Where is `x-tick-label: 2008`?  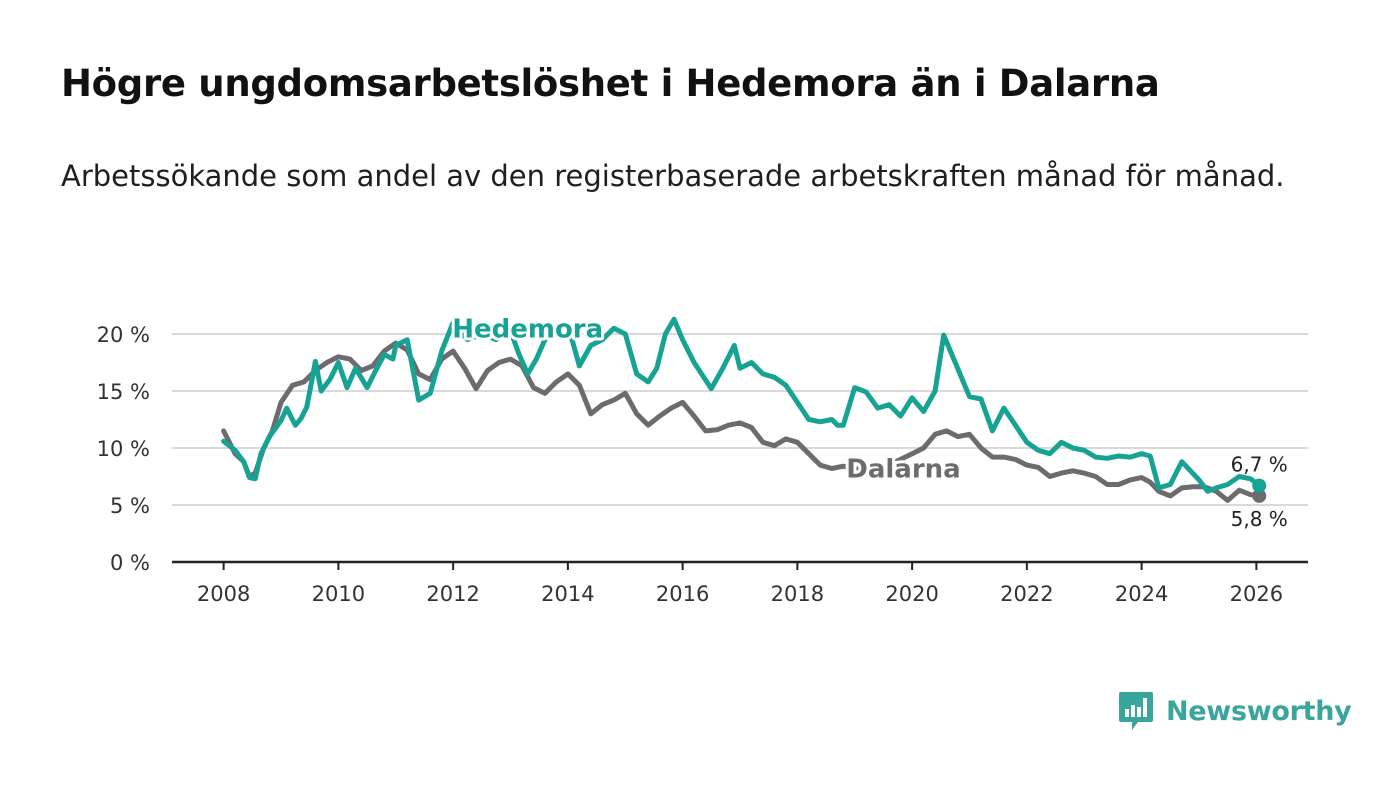
x-tick-label: 2008 is located at coordinates (223, 594).